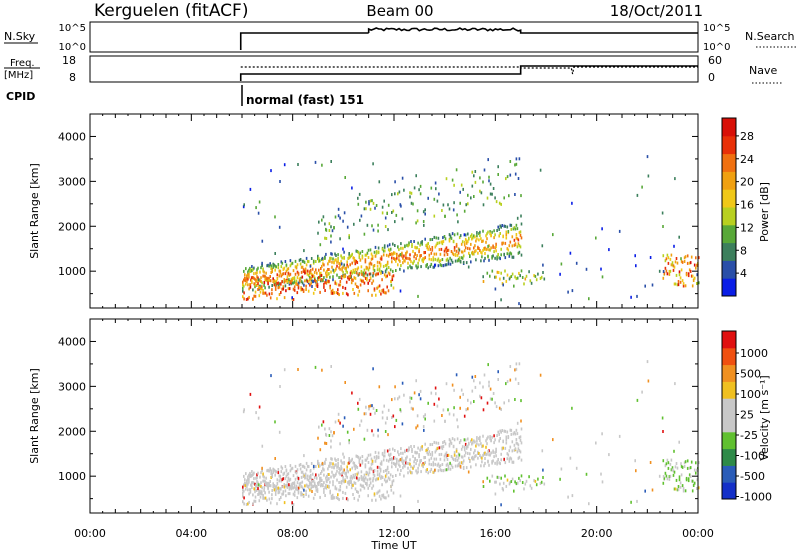 Image resolution: width=800 pixels, height=554 pixels. What do you see at coordinates (729, 457) in the screenshot?
I see `colorbar-segment` at bounding box center [729, 457].